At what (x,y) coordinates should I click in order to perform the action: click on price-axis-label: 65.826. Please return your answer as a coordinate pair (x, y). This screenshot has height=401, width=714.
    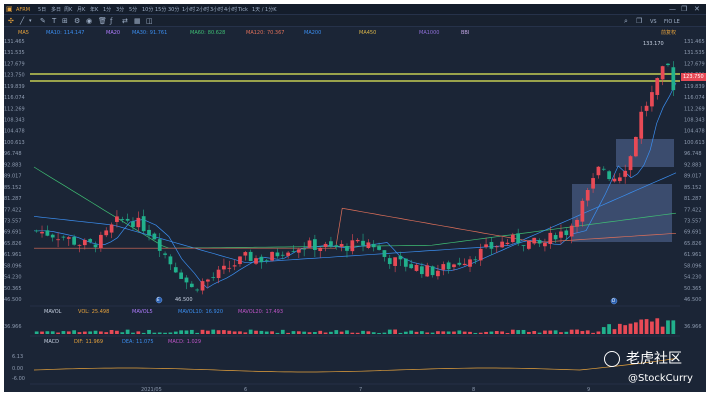
    Looking at the image, I should click on (693, 244).